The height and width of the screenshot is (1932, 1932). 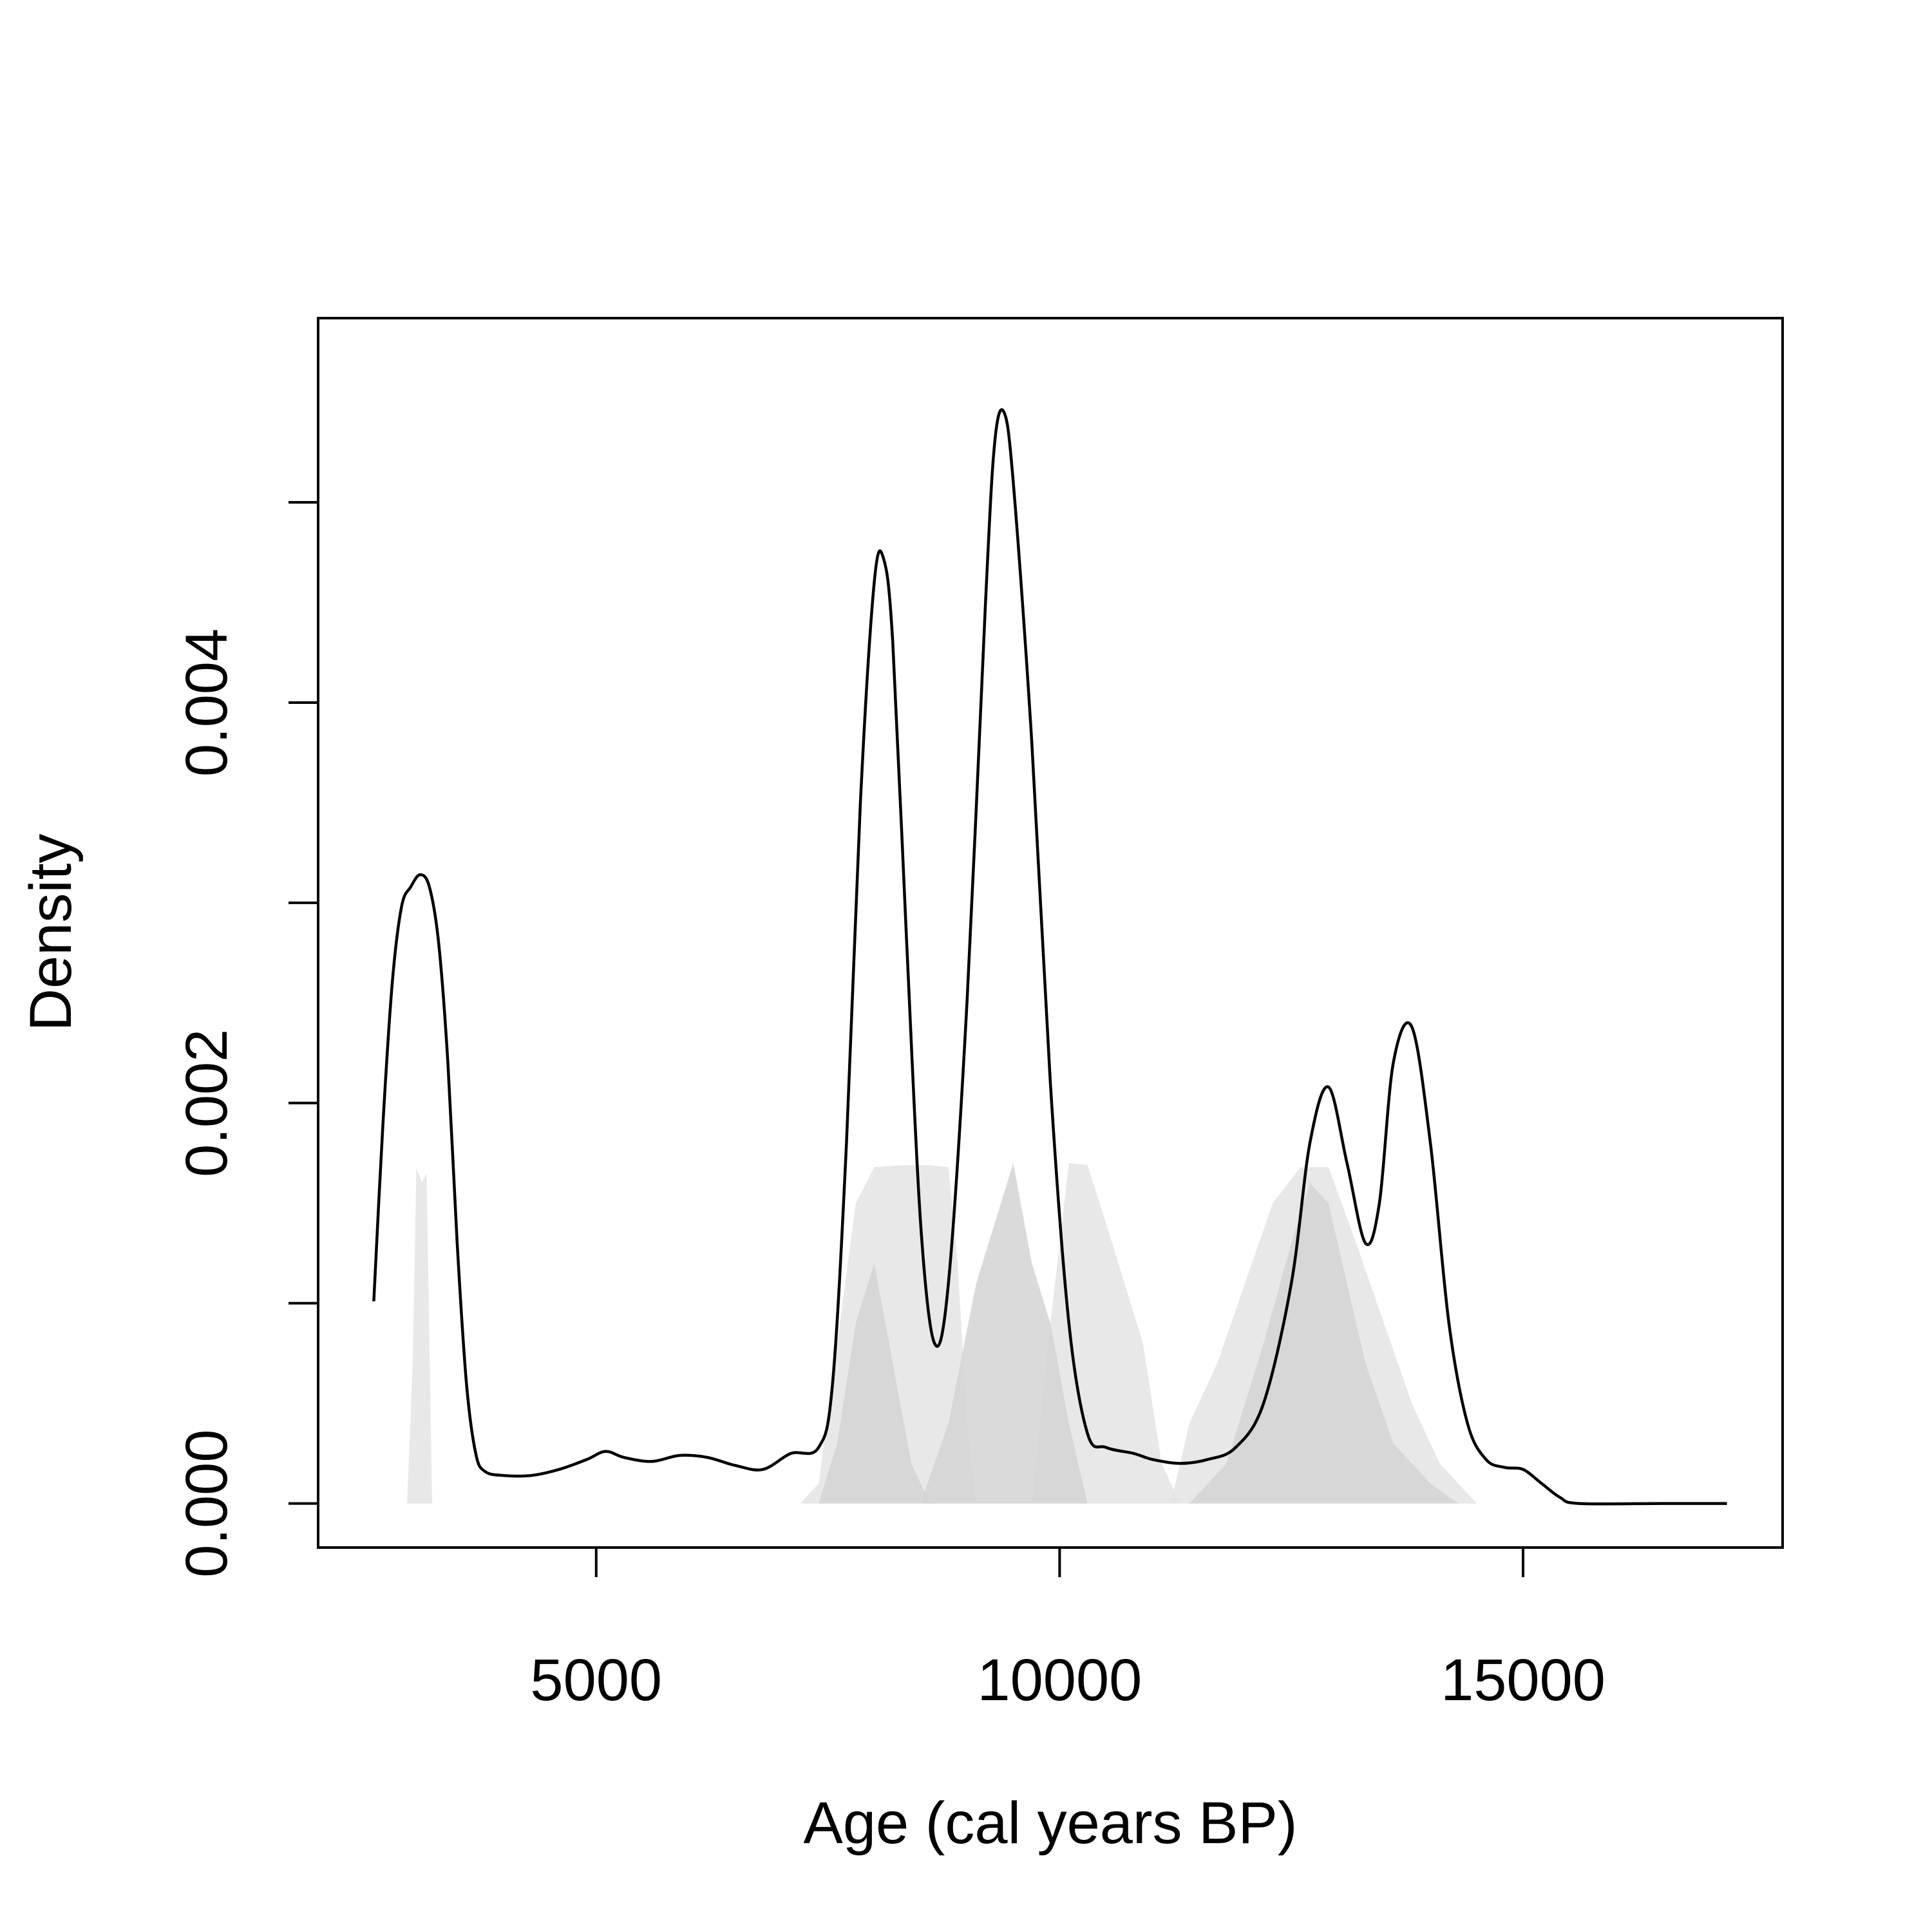 I want to click on x-tick-label: 15000, so click(x=1523, y=1680).